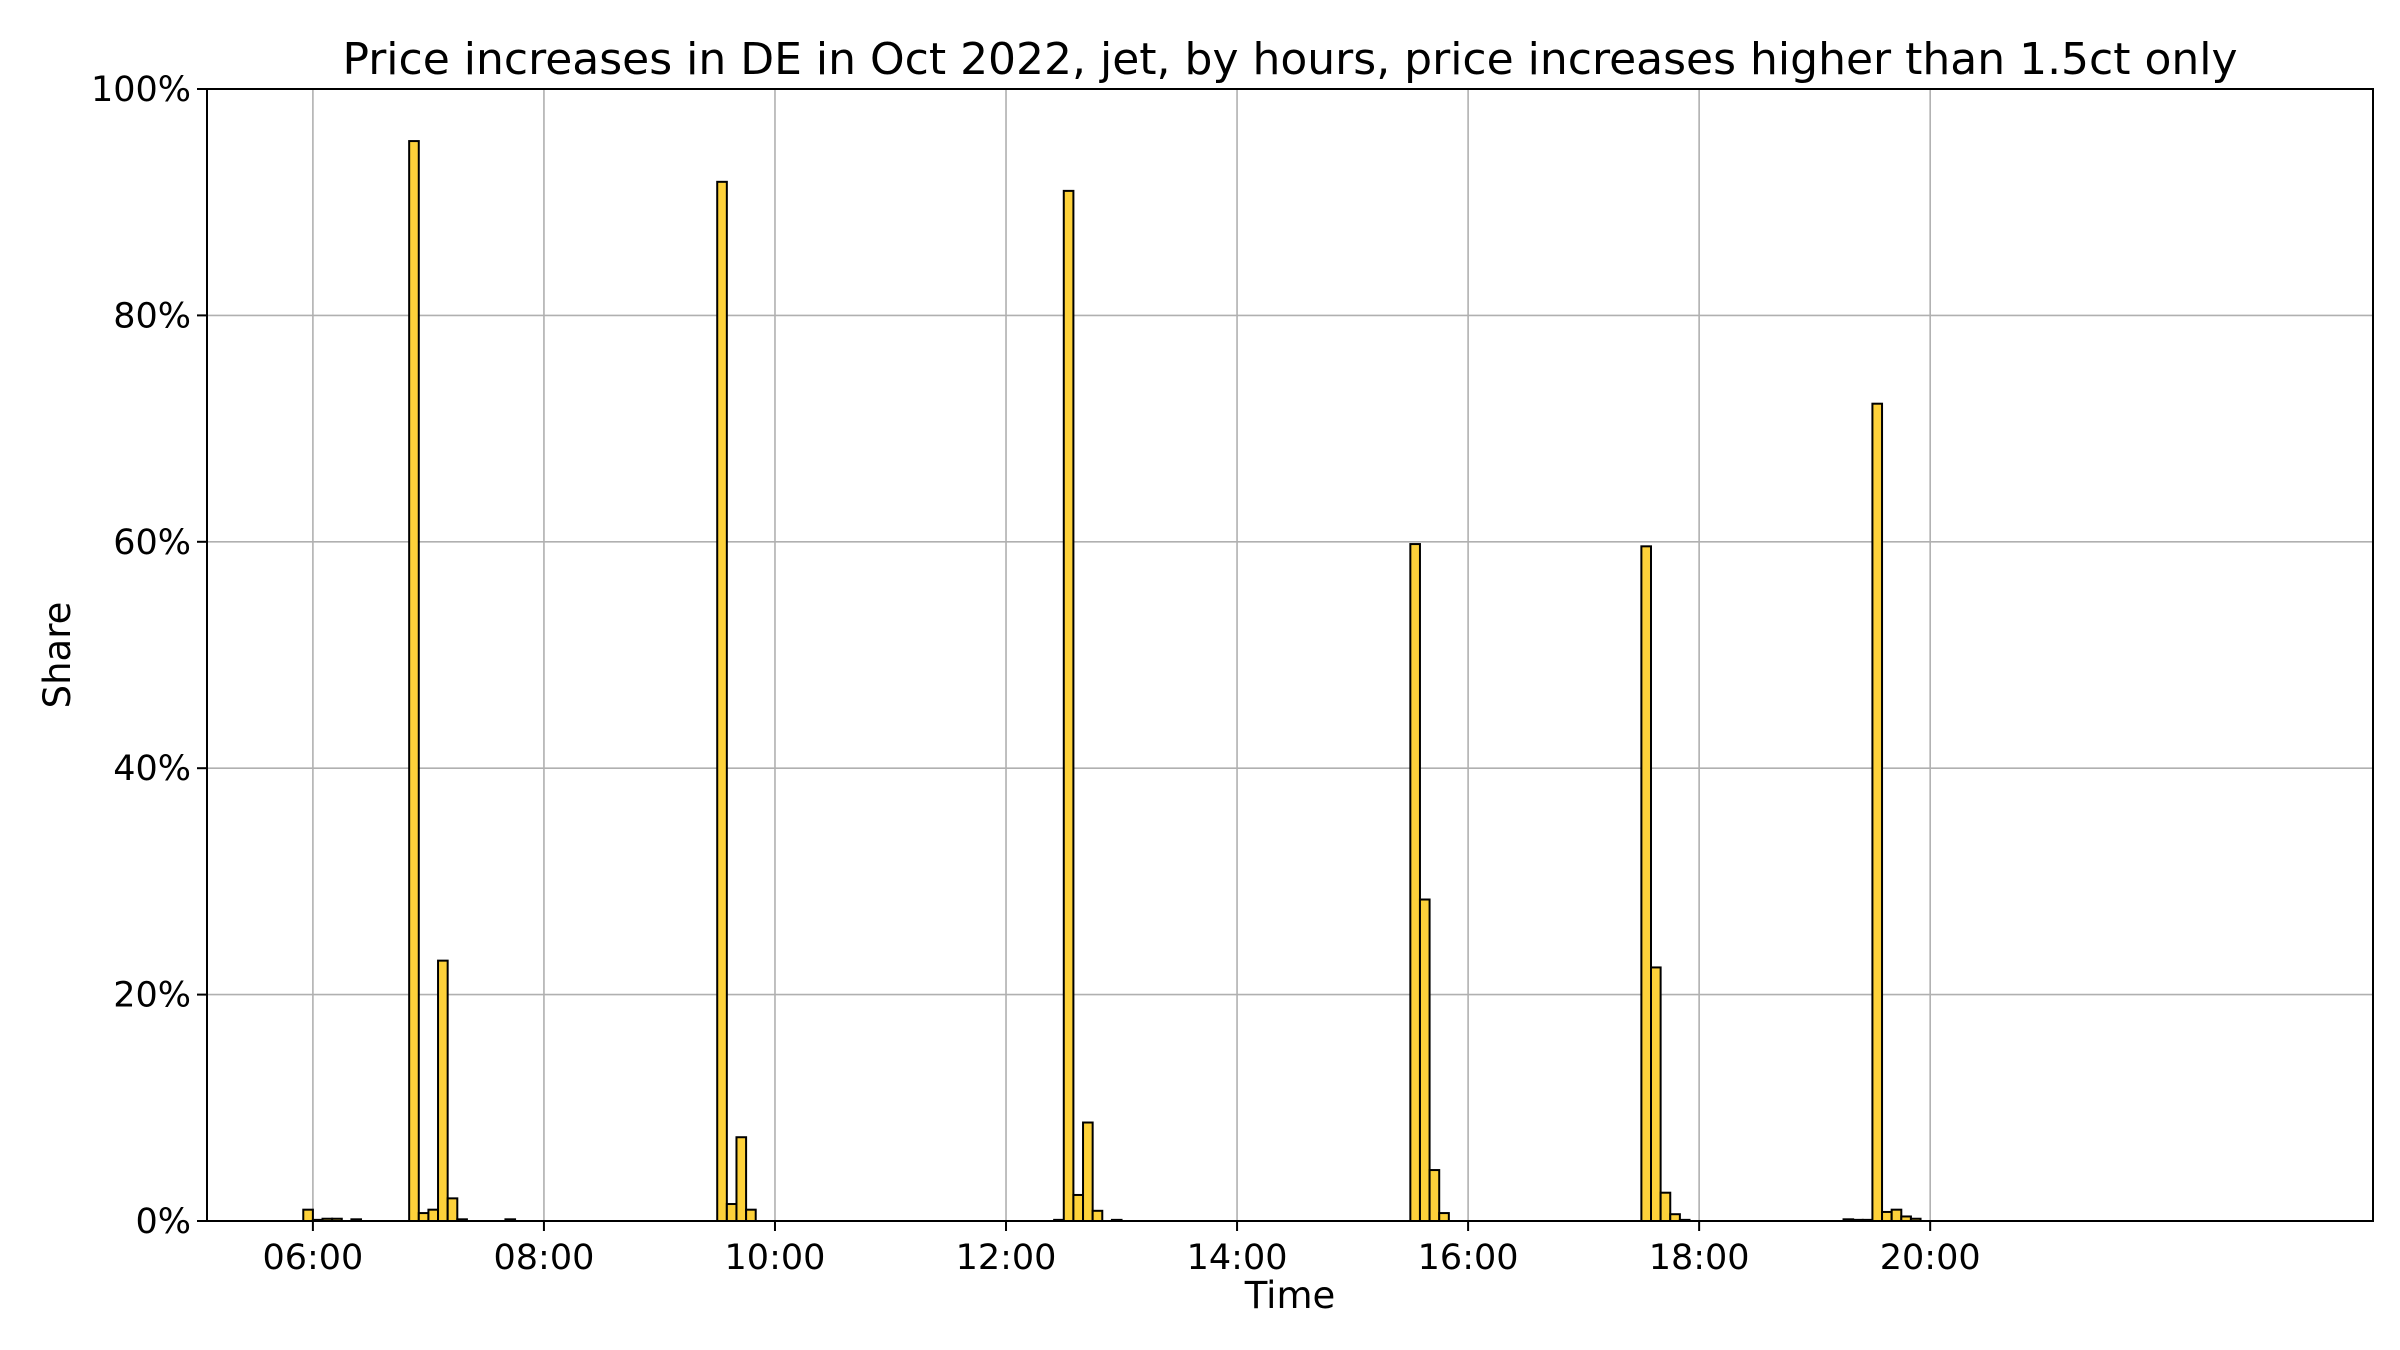  Describe the element at coordinates (152, 543) in the screenshot. I see `y-tick-label: 60%` at that location.